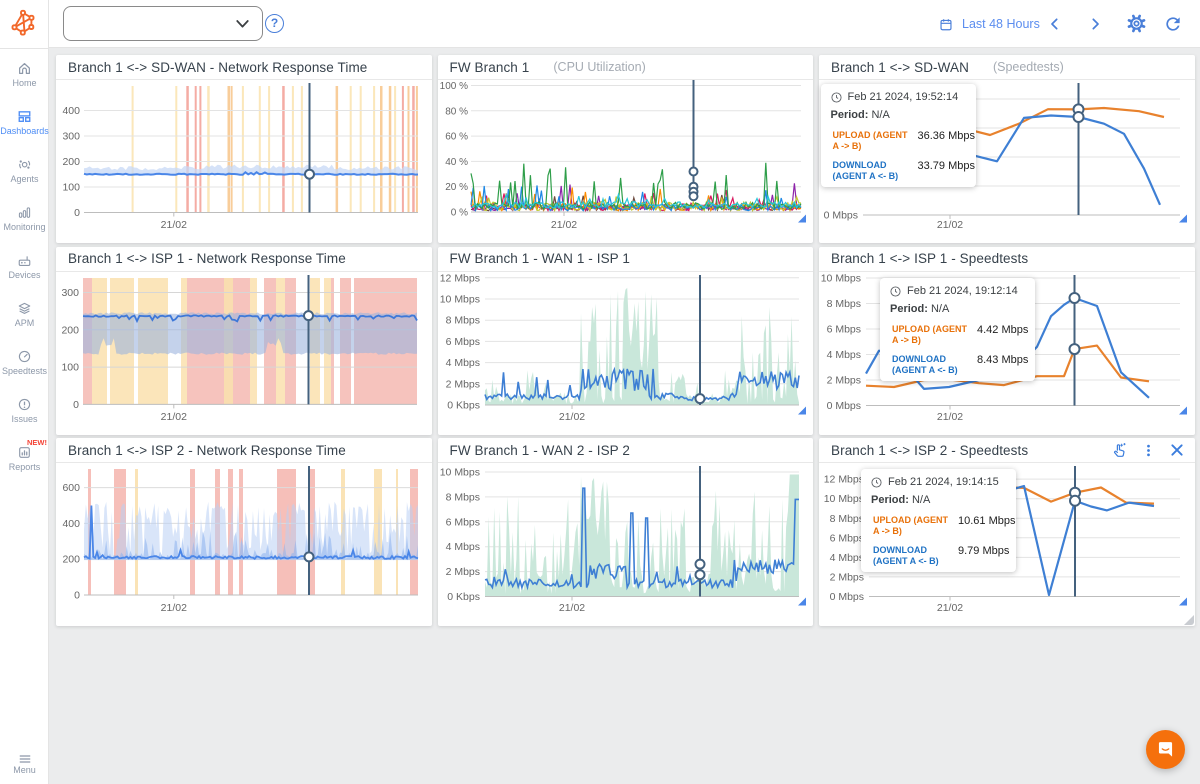 This screenshot has width=1200, height=784. Describe the element at coordinates (456, 137) in the screenshot. I see `svg-text: 60 %` at that location.